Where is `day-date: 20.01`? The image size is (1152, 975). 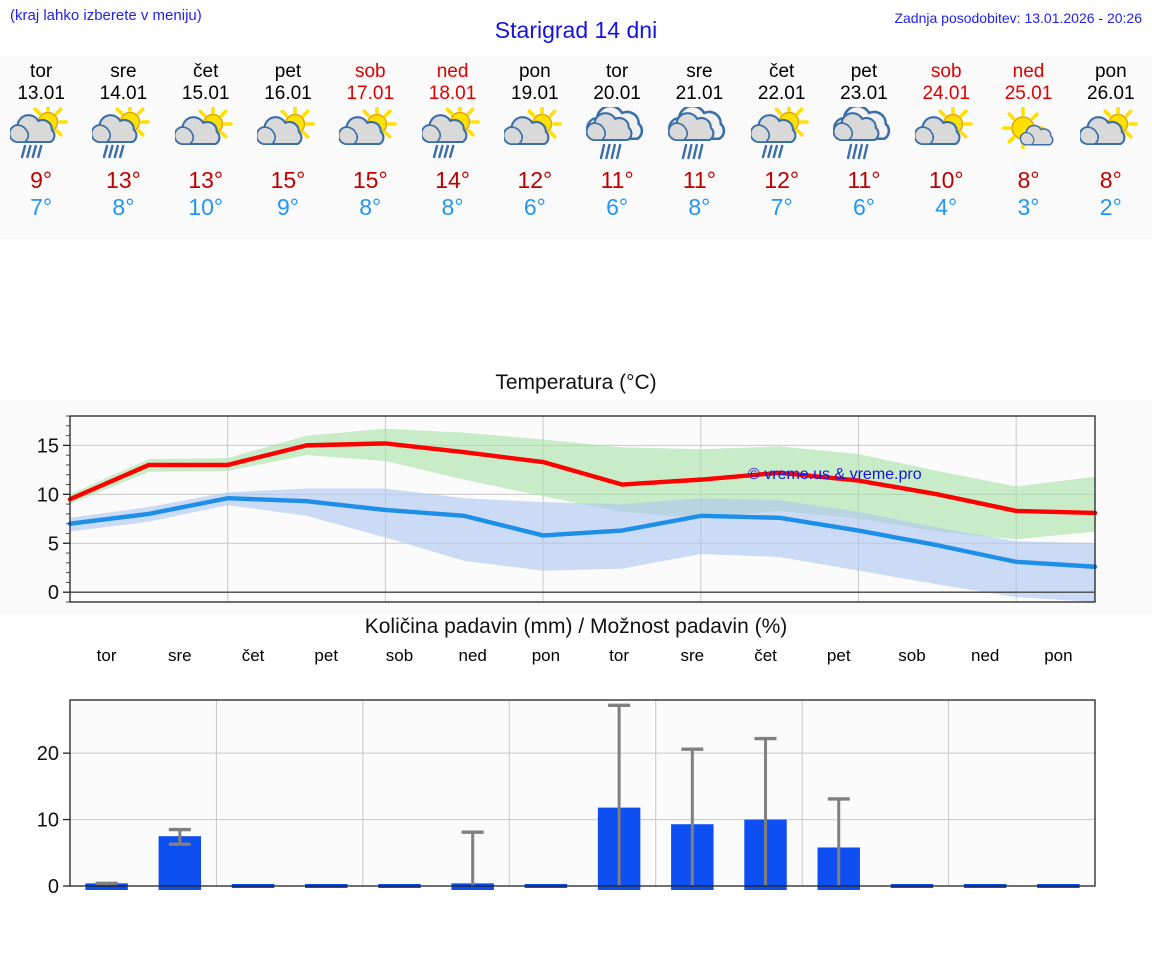 day-date: 20.01 is located at coordinates (617, 93).